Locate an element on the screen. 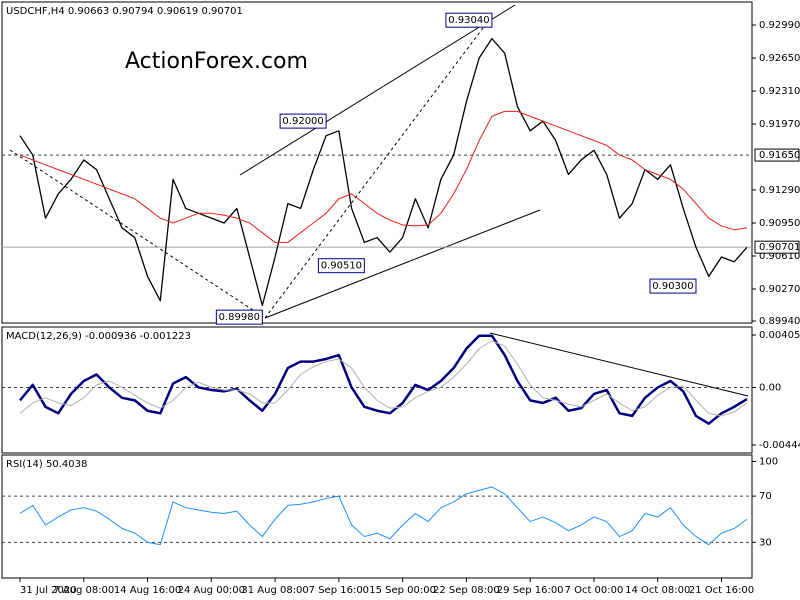  panel-title: MACD(12,26,9) -0.000936 -0.001223 is located at coordinates (98, 336).